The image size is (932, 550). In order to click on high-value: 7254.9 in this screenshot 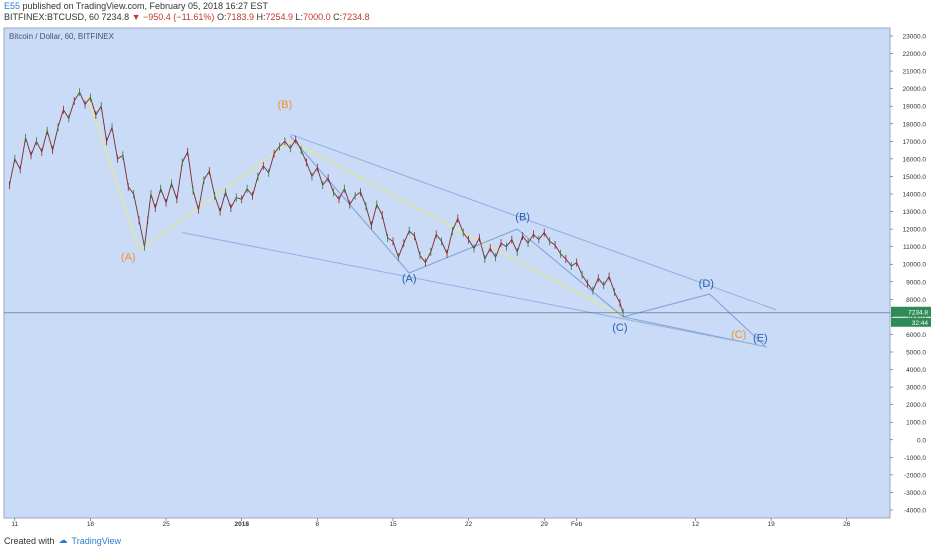, I will do `click(279, 17)`.